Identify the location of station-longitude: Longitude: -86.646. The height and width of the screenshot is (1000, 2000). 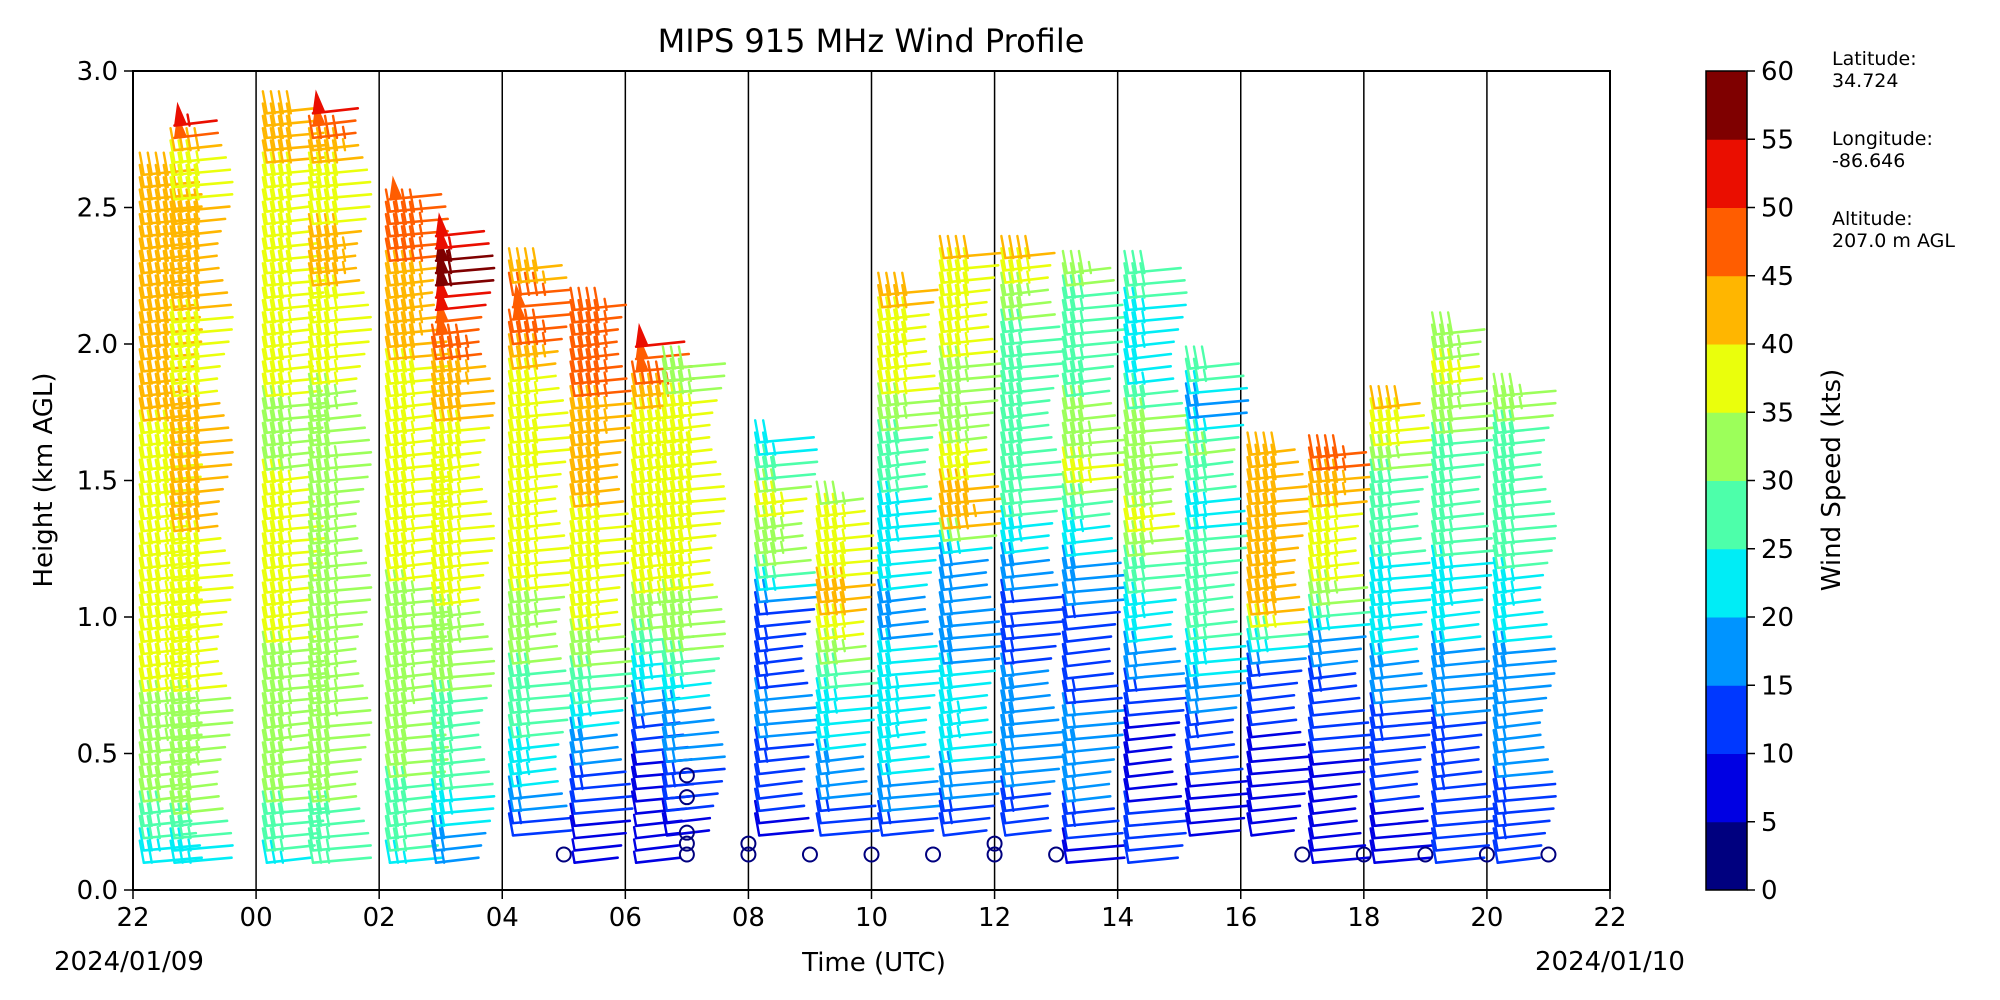
(1893, 150).